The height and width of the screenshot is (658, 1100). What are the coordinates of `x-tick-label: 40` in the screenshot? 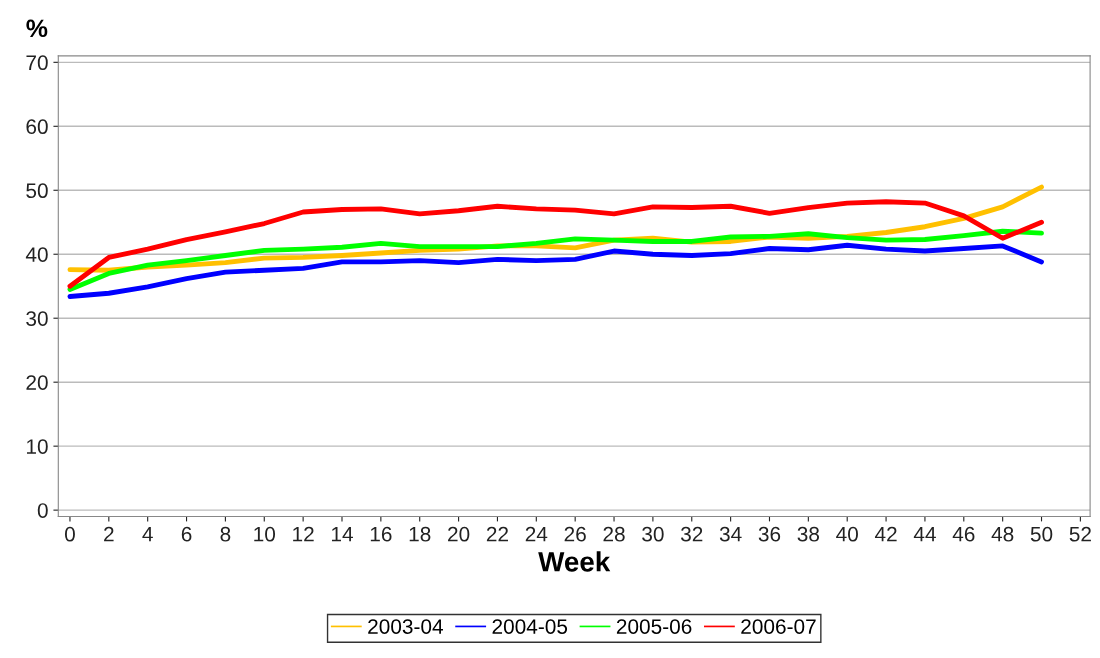 It's located at (847, 534).